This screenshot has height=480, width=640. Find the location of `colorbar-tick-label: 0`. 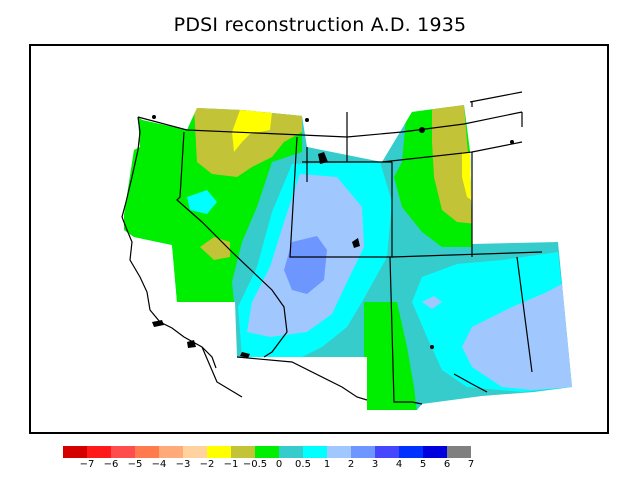

colorbar-tick-label: 0 is located at coordinates (279, 464).